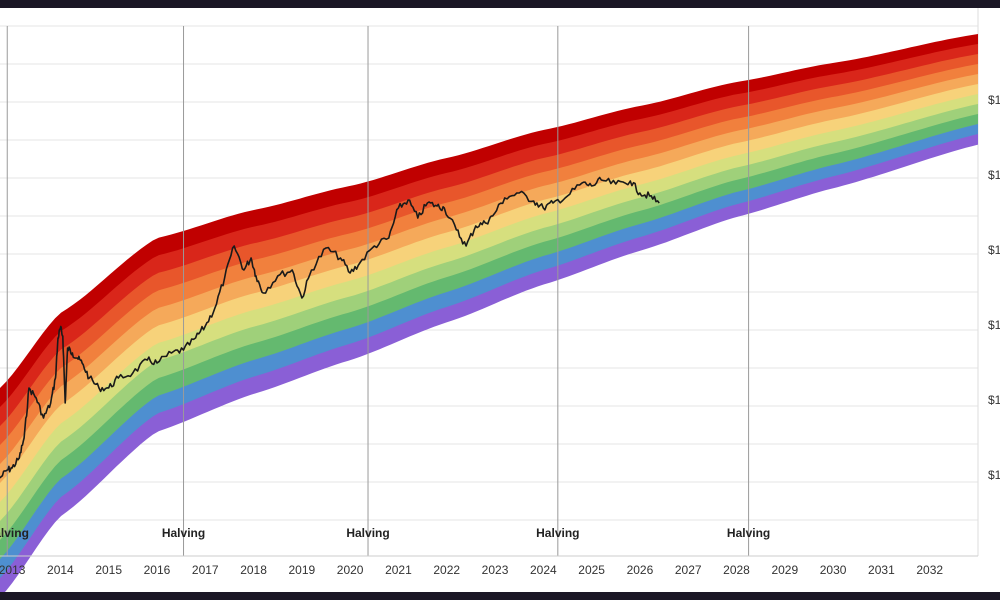  What do you see at coordinates (13, 570) in the screenshot?
I see `x-tick-label: 2013` at bounding box center [13, 570].